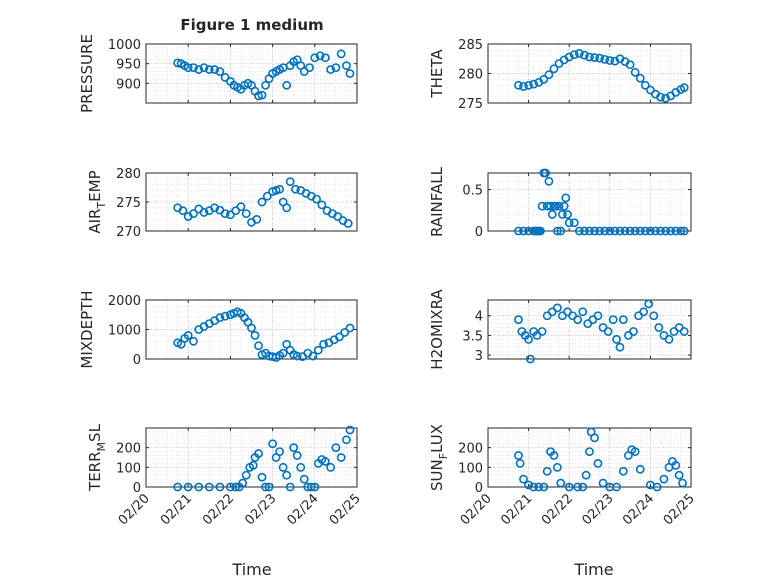 The height and width of the screenshot is (583, 778). What do you see at coordinates (439, 457) in the screenshot?
I see `y-axis-label: SUNFLUX` at bounding box center [439, 457].